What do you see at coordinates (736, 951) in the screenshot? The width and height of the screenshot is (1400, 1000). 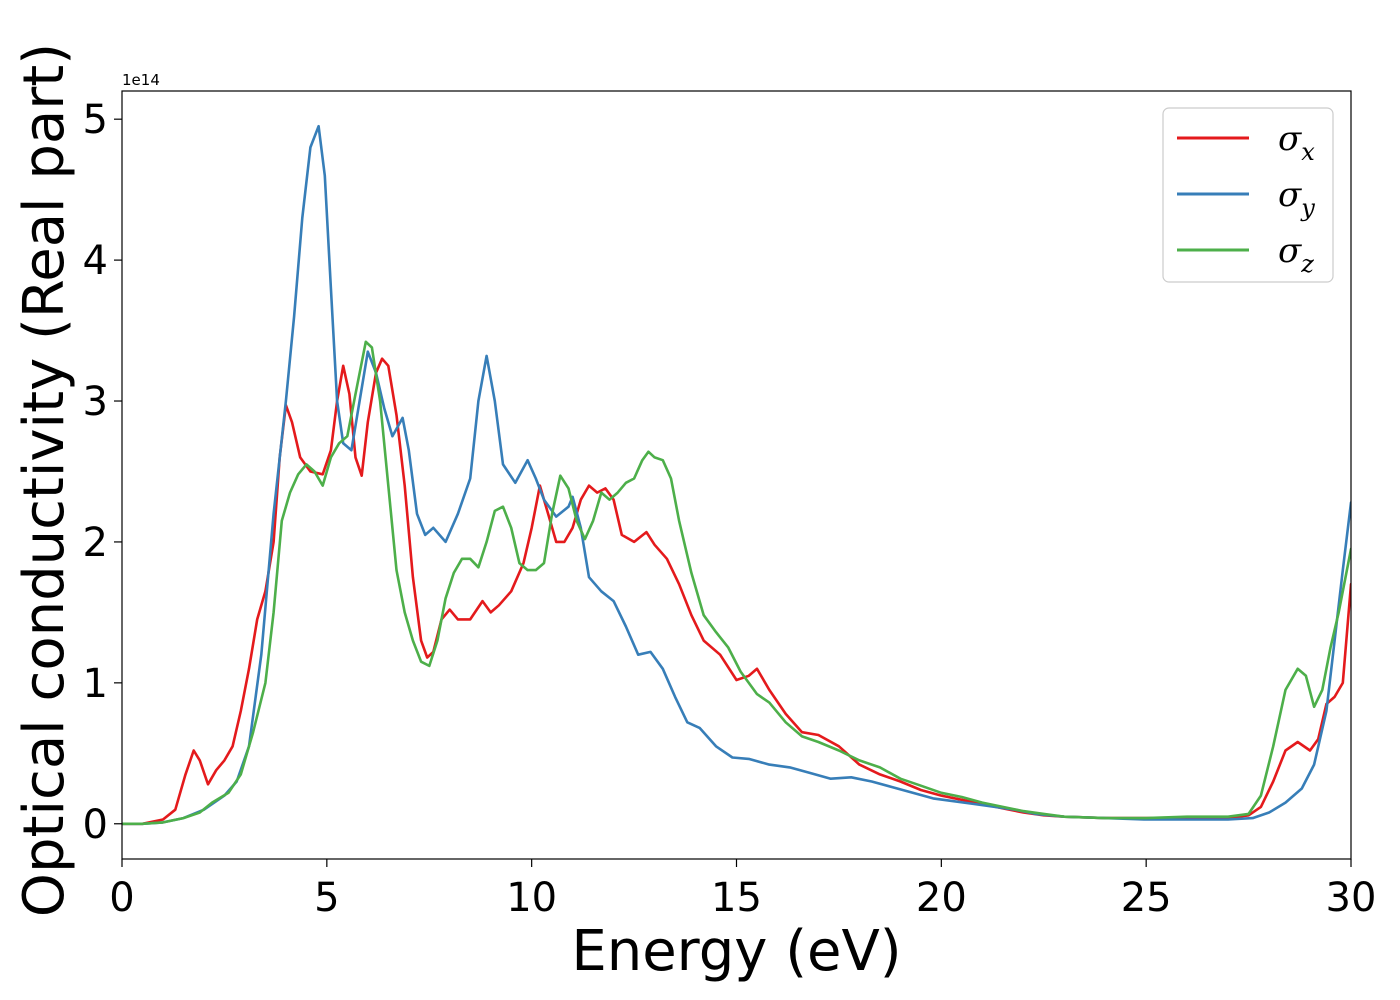 I see `x-axis-title: Energy (eV)` at bounding box center [736, 951].